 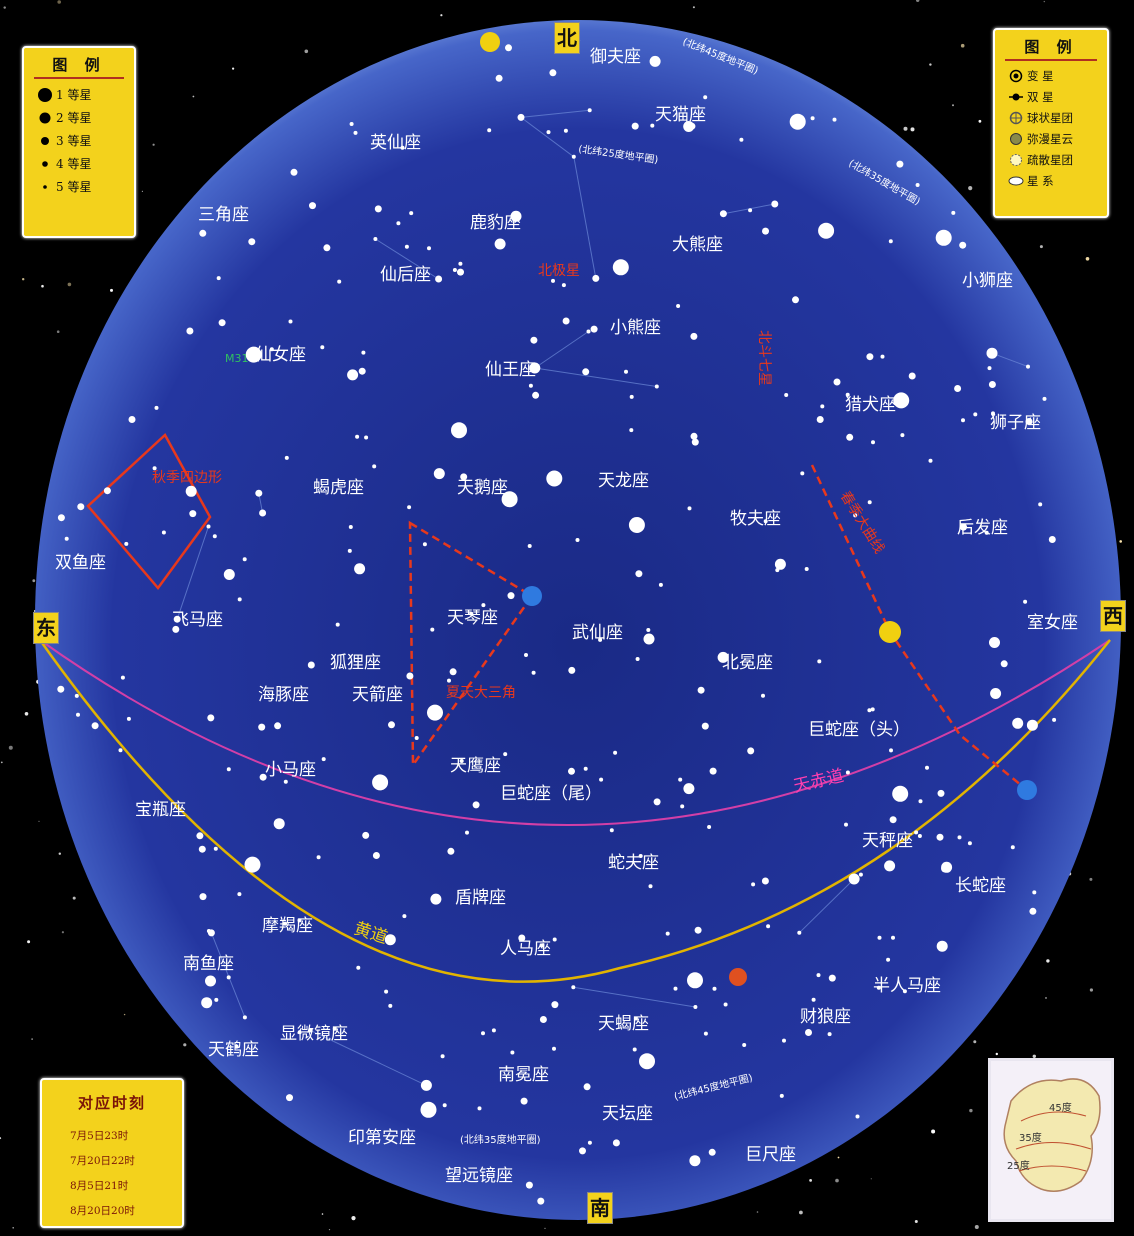 What do you see at coordinates (192, 573) in the screenshot?
I see `constellation-line` at bounding box center [192, 573].